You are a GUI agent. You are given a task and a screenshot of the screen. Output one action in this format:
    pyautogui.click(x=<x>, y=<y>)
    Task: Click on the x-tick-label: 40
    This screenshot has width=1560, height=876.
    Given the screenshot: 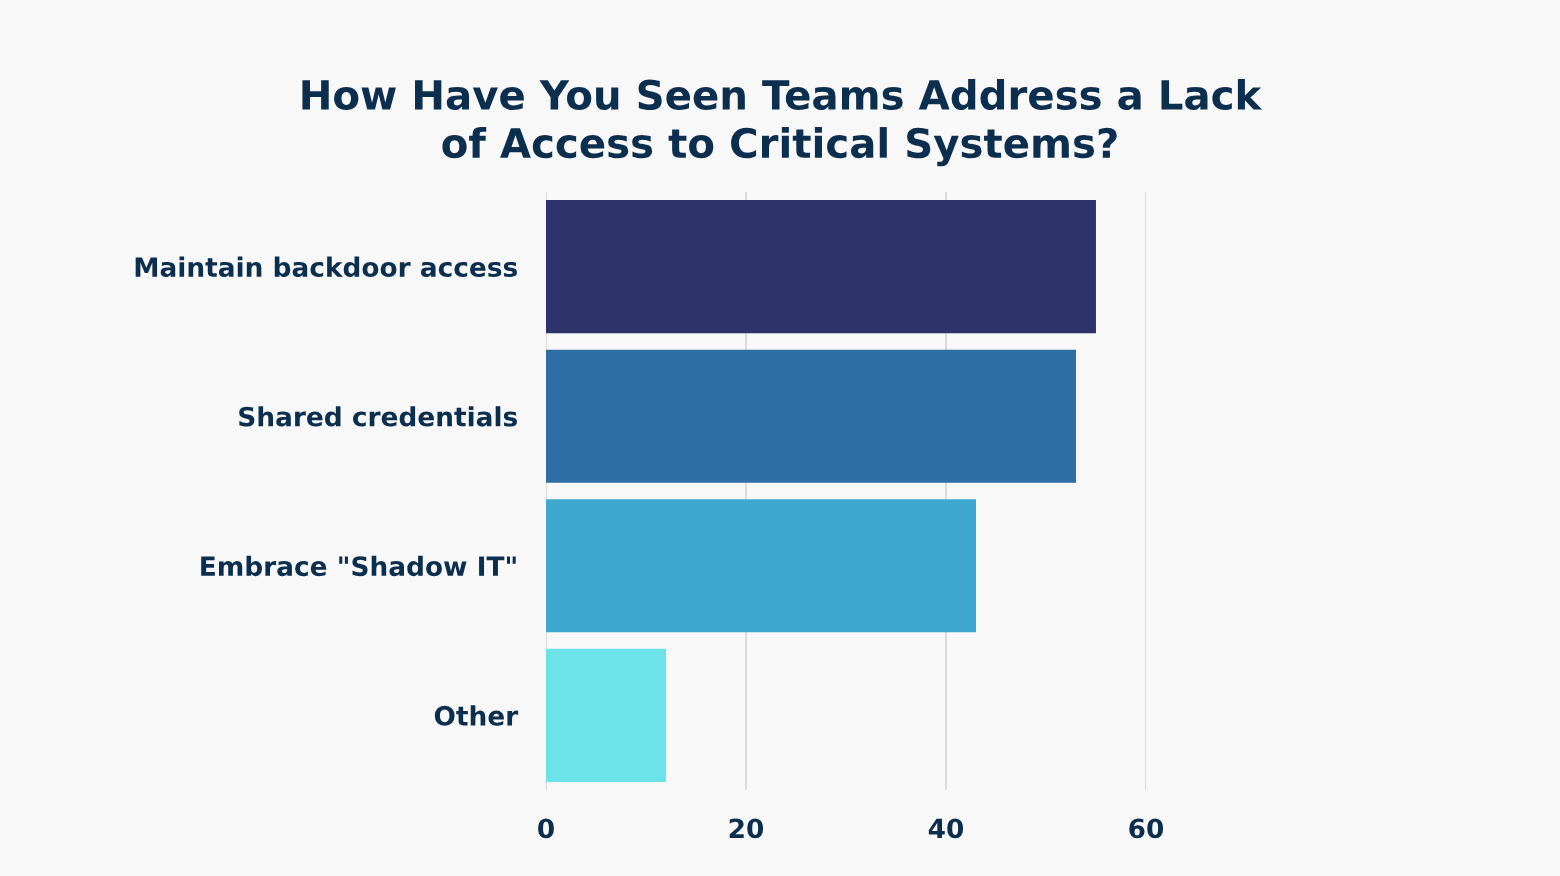 What is the action you would take?
    pyautogui.click(x=946, y=828)
    